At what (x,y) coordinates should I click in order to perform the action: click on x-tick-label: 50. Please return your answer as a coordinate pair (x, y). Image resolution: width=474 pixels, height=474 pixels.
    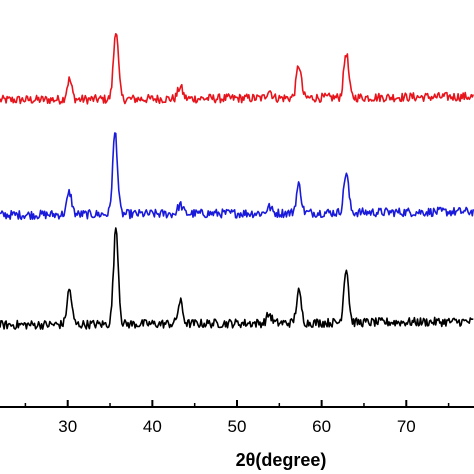
    Looking at the image, I should click on (237, 426).